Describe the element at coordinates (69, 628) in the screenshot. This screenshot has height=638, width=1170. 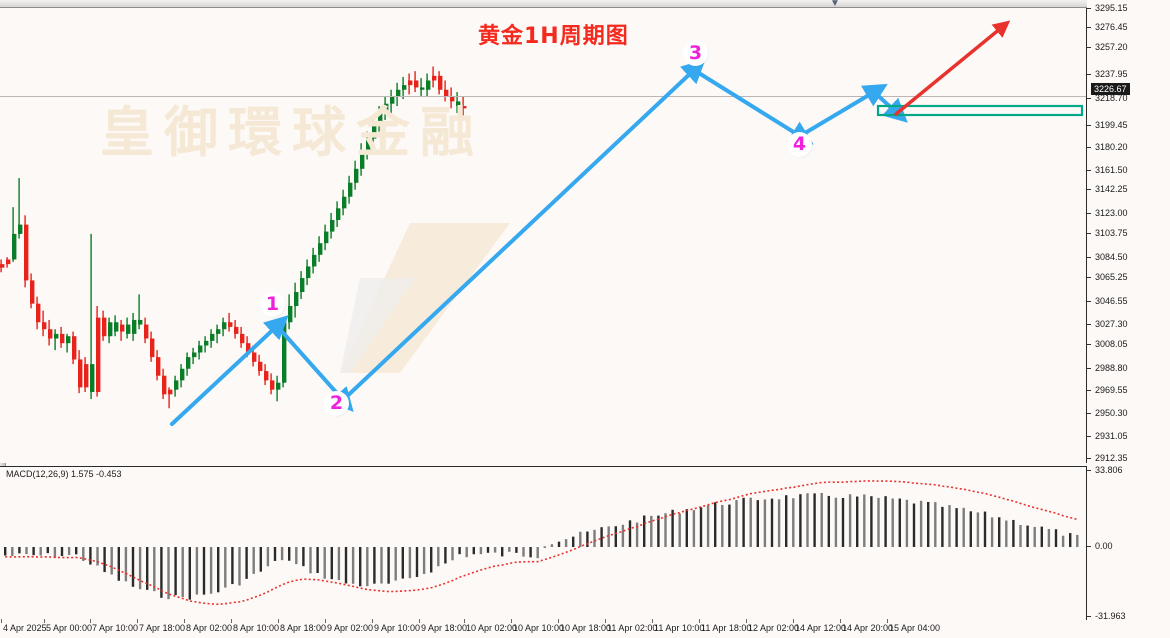
I see `time-axis-label: 5 Apr 00:00` at that location.